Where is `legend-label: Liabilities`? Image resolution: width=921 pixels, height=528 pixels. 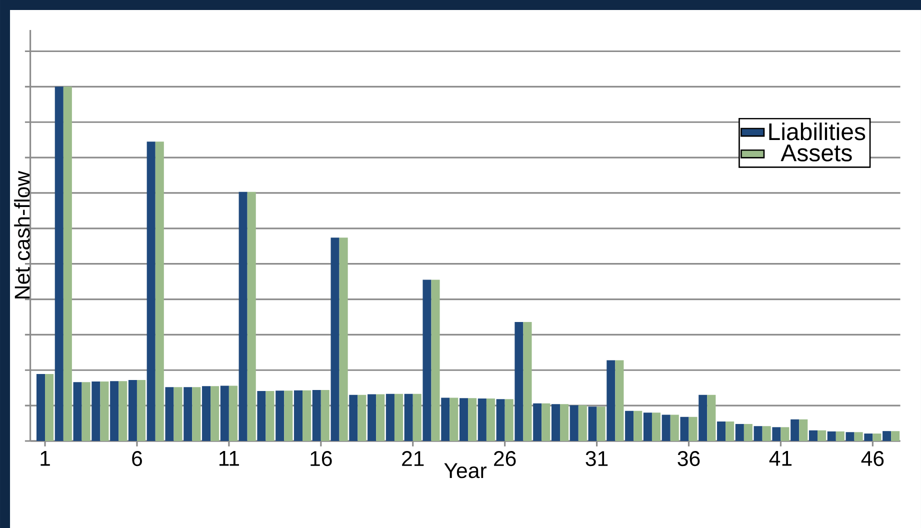 legend-label: Liabilities is located at coordinates (817, 131).